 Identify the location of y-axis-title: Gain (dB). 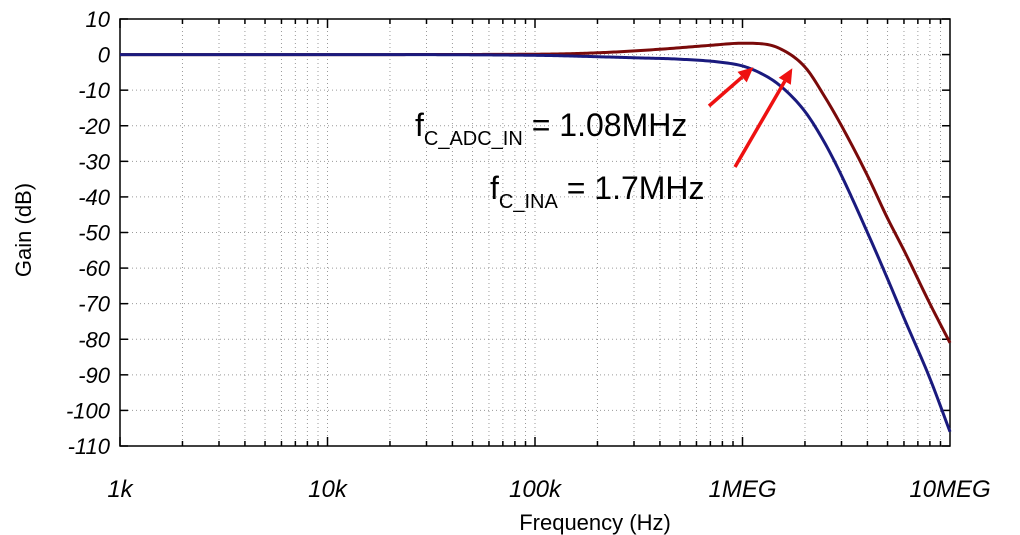
(23, 230).